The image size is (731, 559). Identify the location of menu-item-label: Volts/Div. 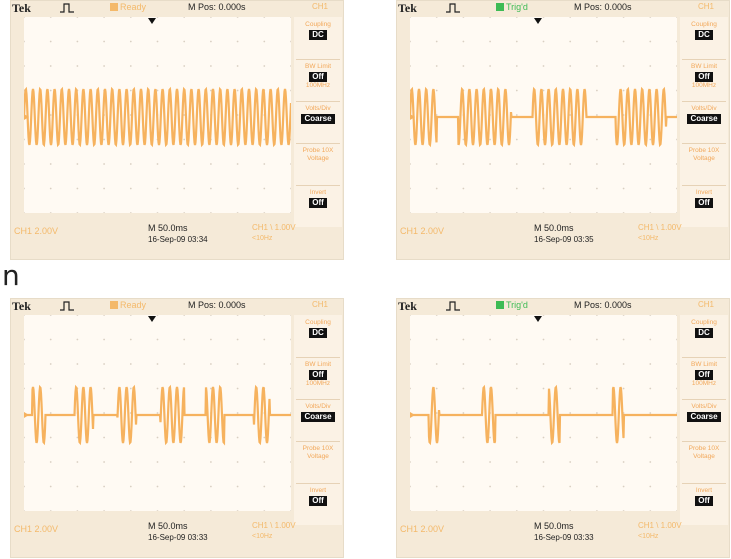
(318, 406).